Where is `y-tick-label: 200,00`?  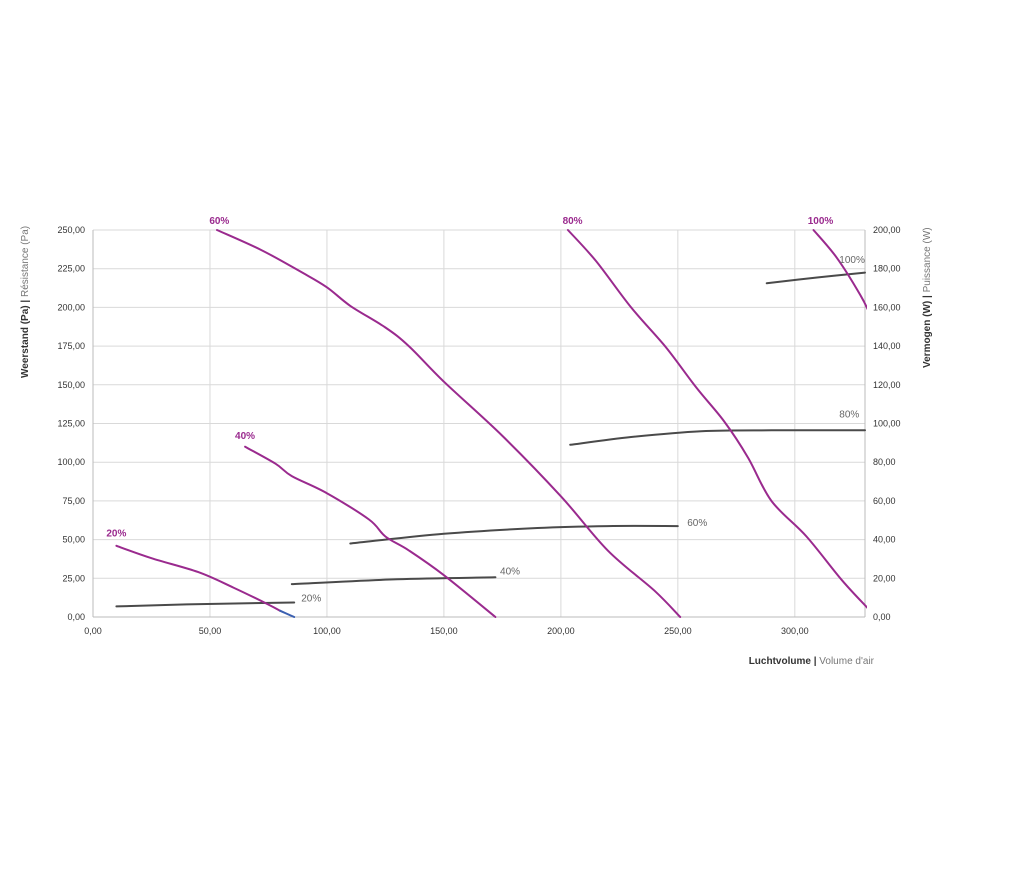
y-tick-label: 200,00 is located at coordinates (71, 307).